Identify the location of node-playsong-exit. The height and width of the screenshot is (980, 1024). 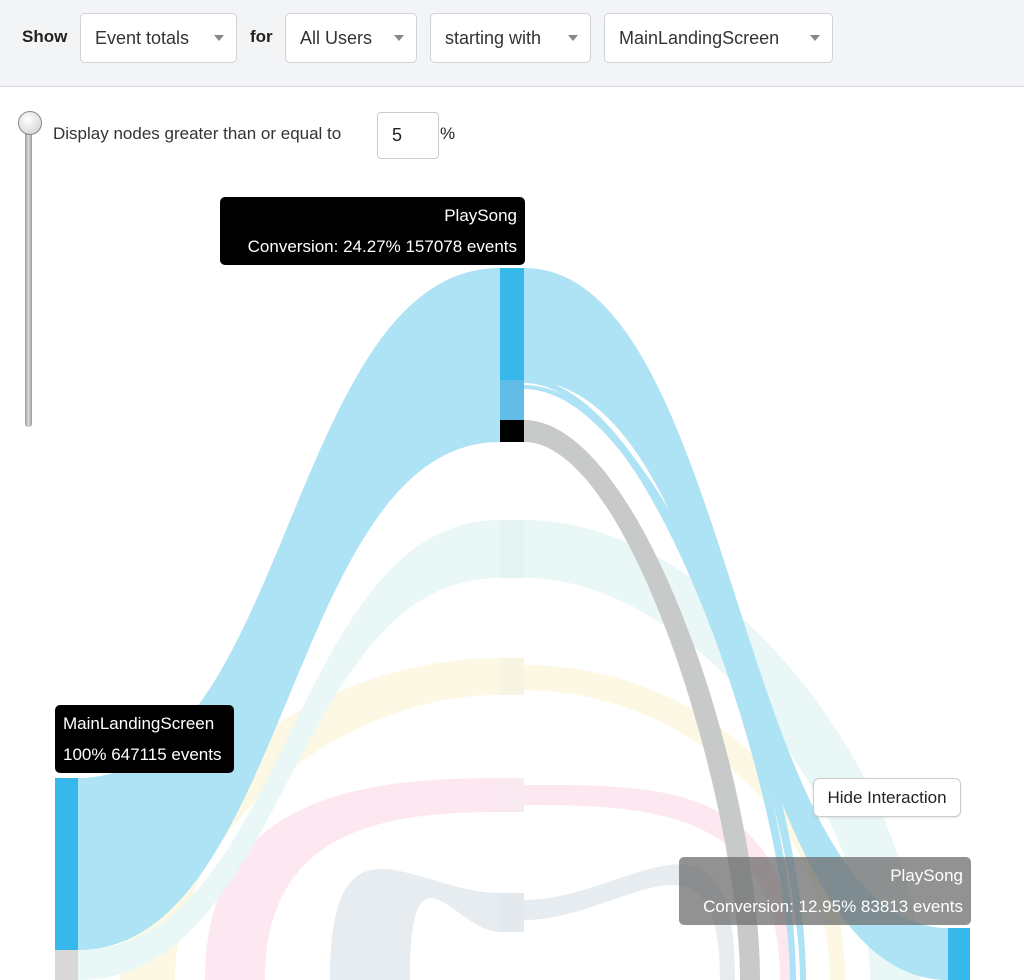
(512, 431).